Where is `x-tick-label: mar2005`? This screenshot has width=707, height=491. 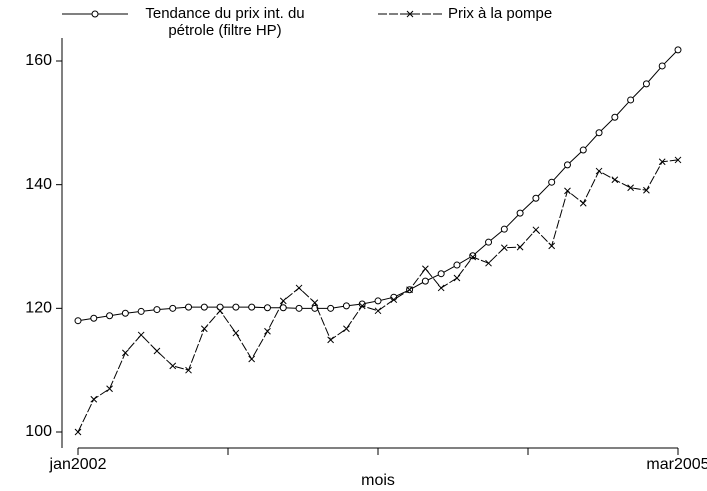
x-tick-label: mar2005 is located at coordinates (676, 464).